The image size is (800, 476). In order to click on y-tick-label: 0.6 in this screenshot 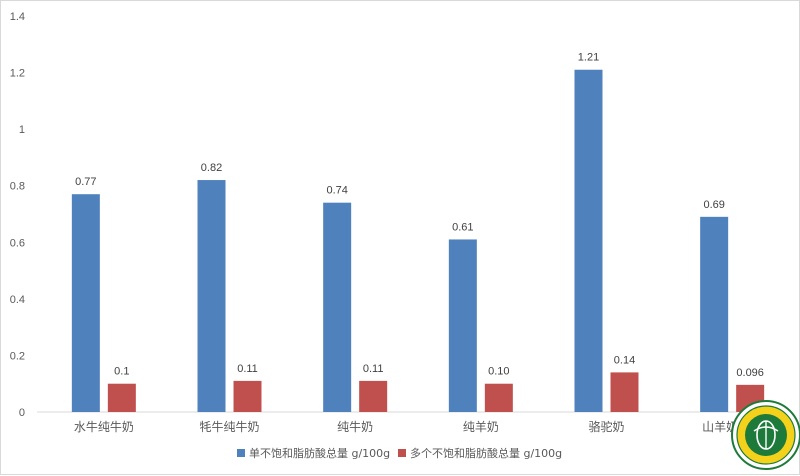, I will do `click(17, 243)`.